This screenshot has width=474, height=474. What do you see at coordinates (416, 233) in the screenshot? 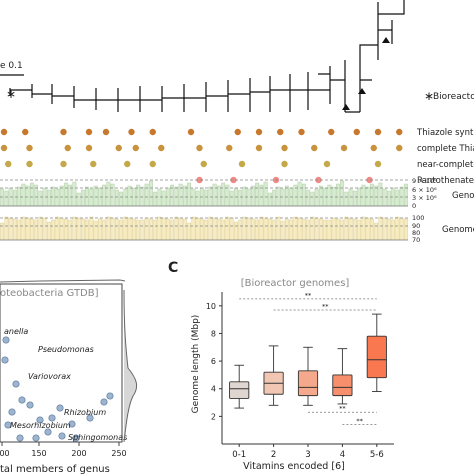
I see `compl-tick: 80` at bounding box center [416, 233].